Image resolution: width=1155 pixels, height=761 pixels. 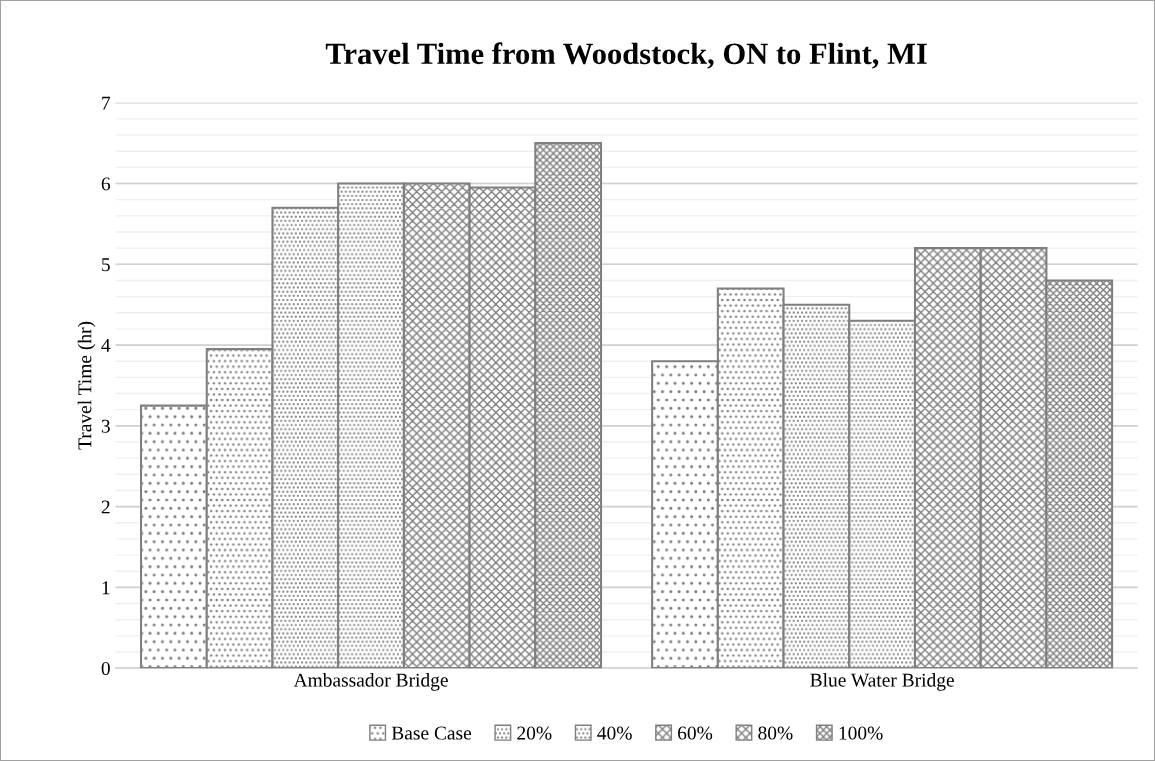 What do you see at coordinates (626, 55) in the screenshot?
I see `chart-title: Travel Time from Woodstock, ON to Flint, MI` at bounding box center [626, 55].